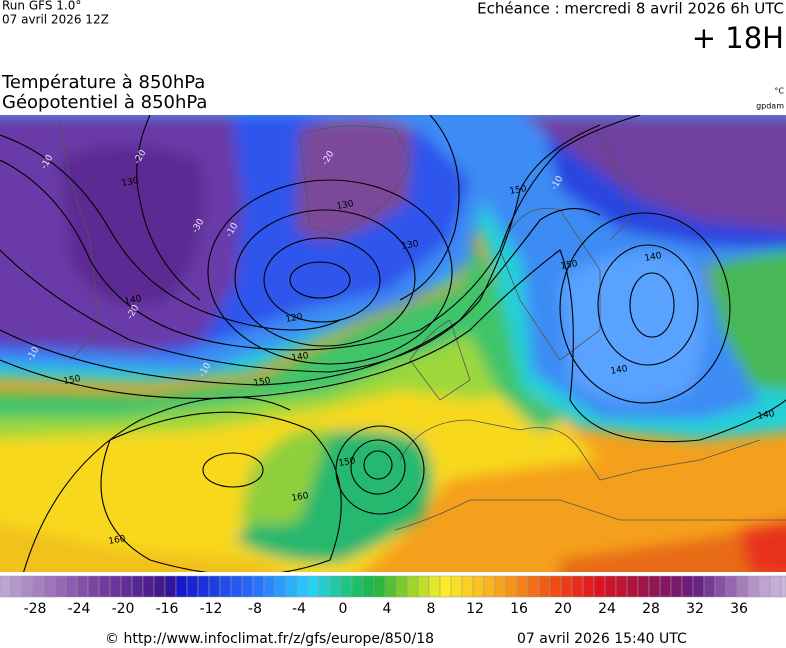 This screenshot has width=786, height=648. I want to click on colorbar-tick-label: -16, so click(167, 609).